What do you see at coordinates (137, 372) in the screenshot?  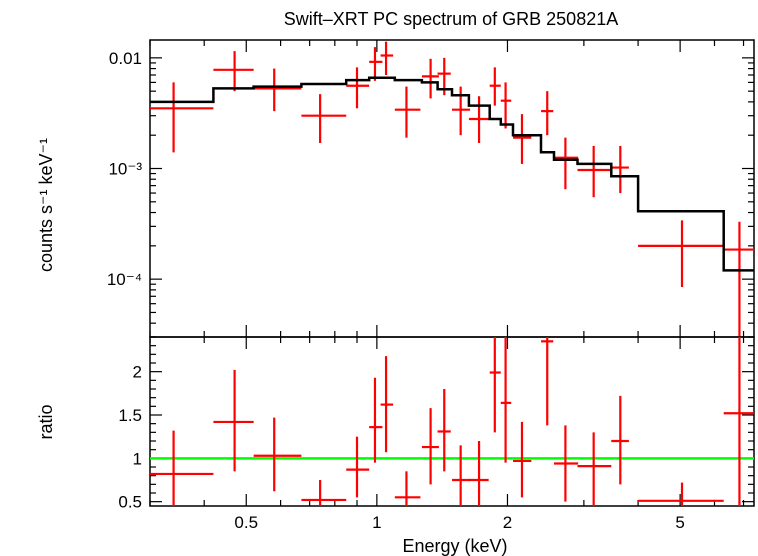 I see `y-tick-label: 2` at bounding box center [137, 372].